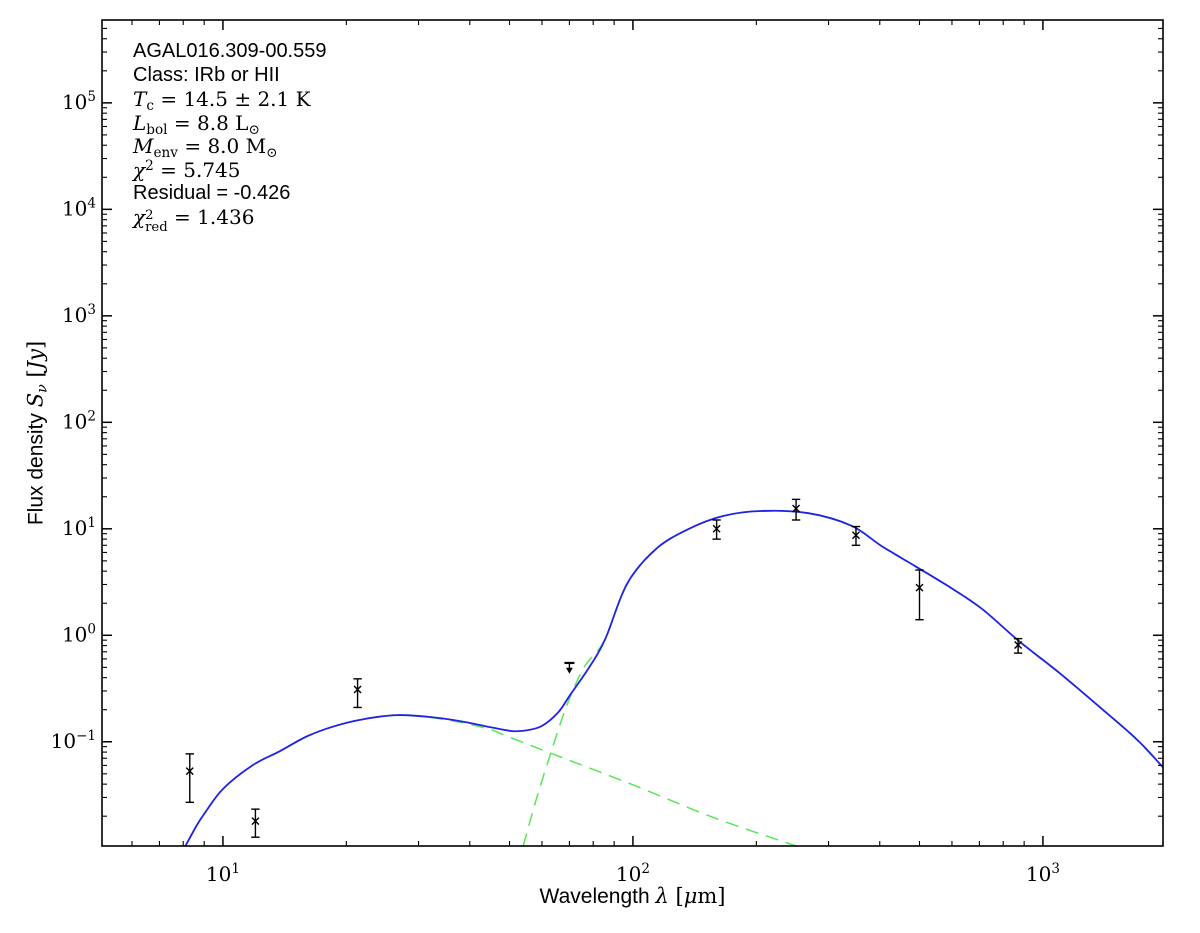 The width and height of the screenshot is (1200, 933). What do you see at coordinates (222, 101) in the screenshot?
I see `dust-temperature: Tc = 14.5 ± 2.1 K` at bounding box center [222, 101].